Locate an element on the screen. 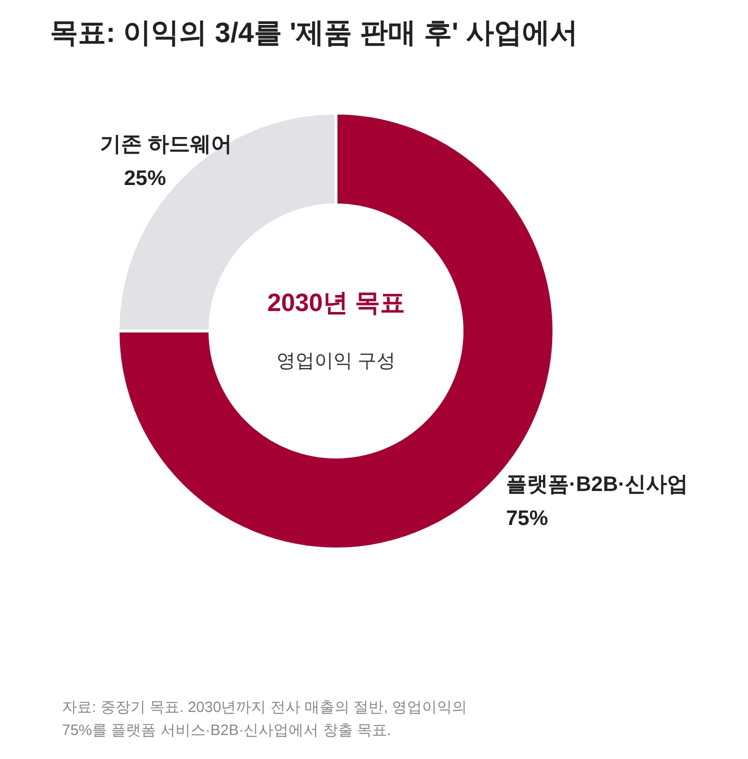 The image size is (748, 759). data-label: 75% is located at coordinates (527, 518).